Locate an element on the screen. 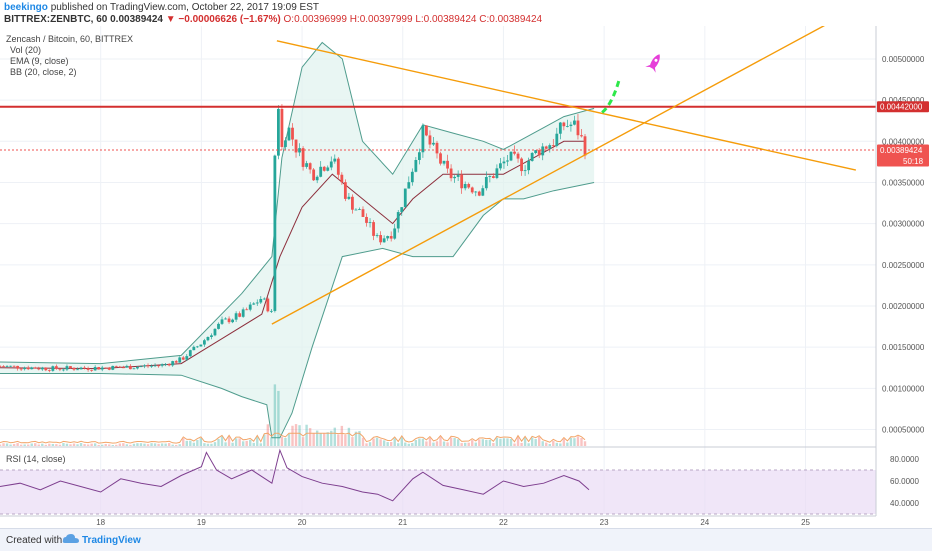 The image size is (932, 551). author-link: beekingo is located at coordinates (26, 7).